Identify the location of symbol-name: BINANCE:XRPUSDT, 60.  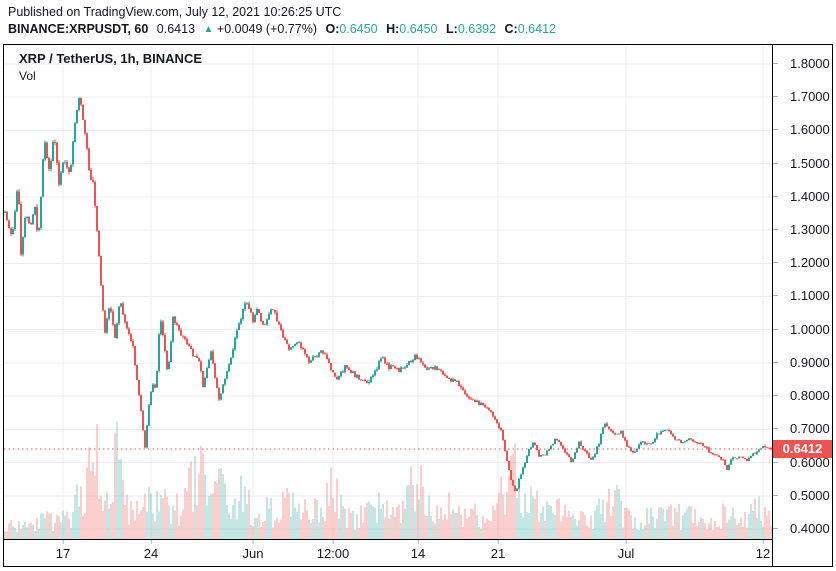
(78, 29).